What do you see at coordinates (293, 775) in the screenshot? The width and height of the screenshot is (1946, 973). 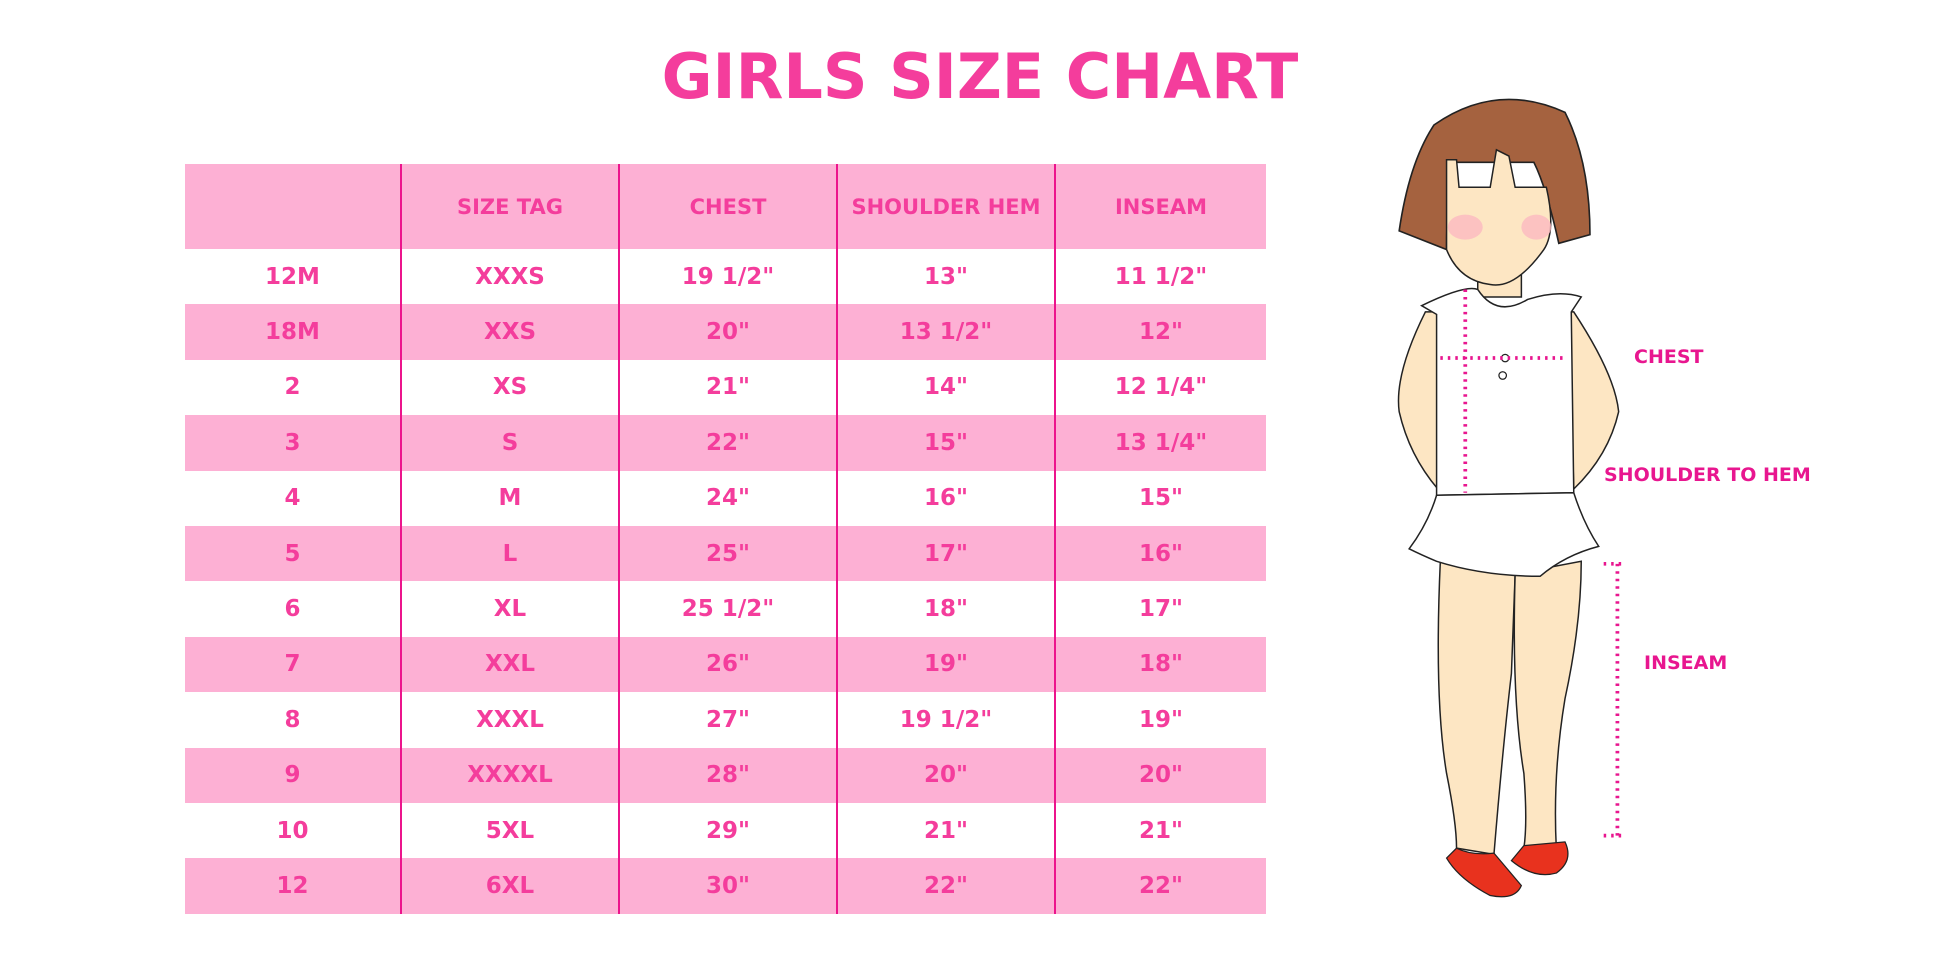 I see `table-cell: 9` at bounding box center [293, 775].